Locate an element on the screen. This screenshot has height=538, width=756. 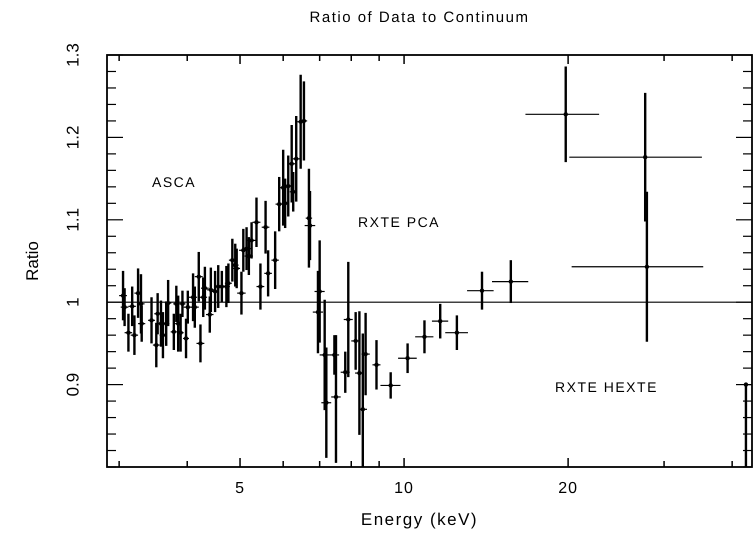
y-tick-label: 1.3 is located at coordinates (73, 55).